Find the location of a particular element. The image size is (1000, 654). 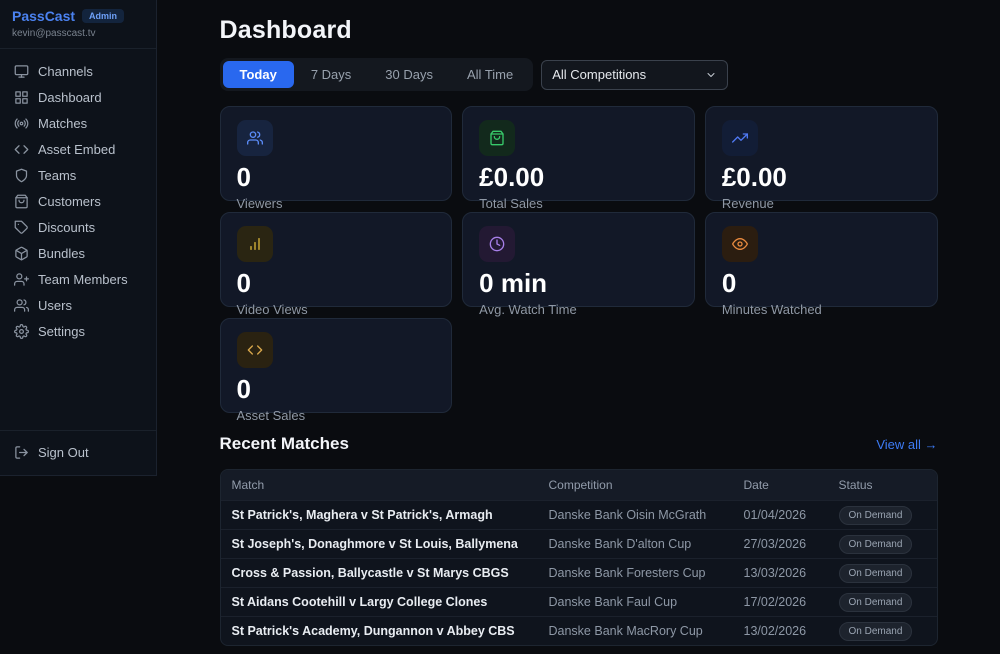

sidebar-item-label: Customers is located at coordinates (69, 201).